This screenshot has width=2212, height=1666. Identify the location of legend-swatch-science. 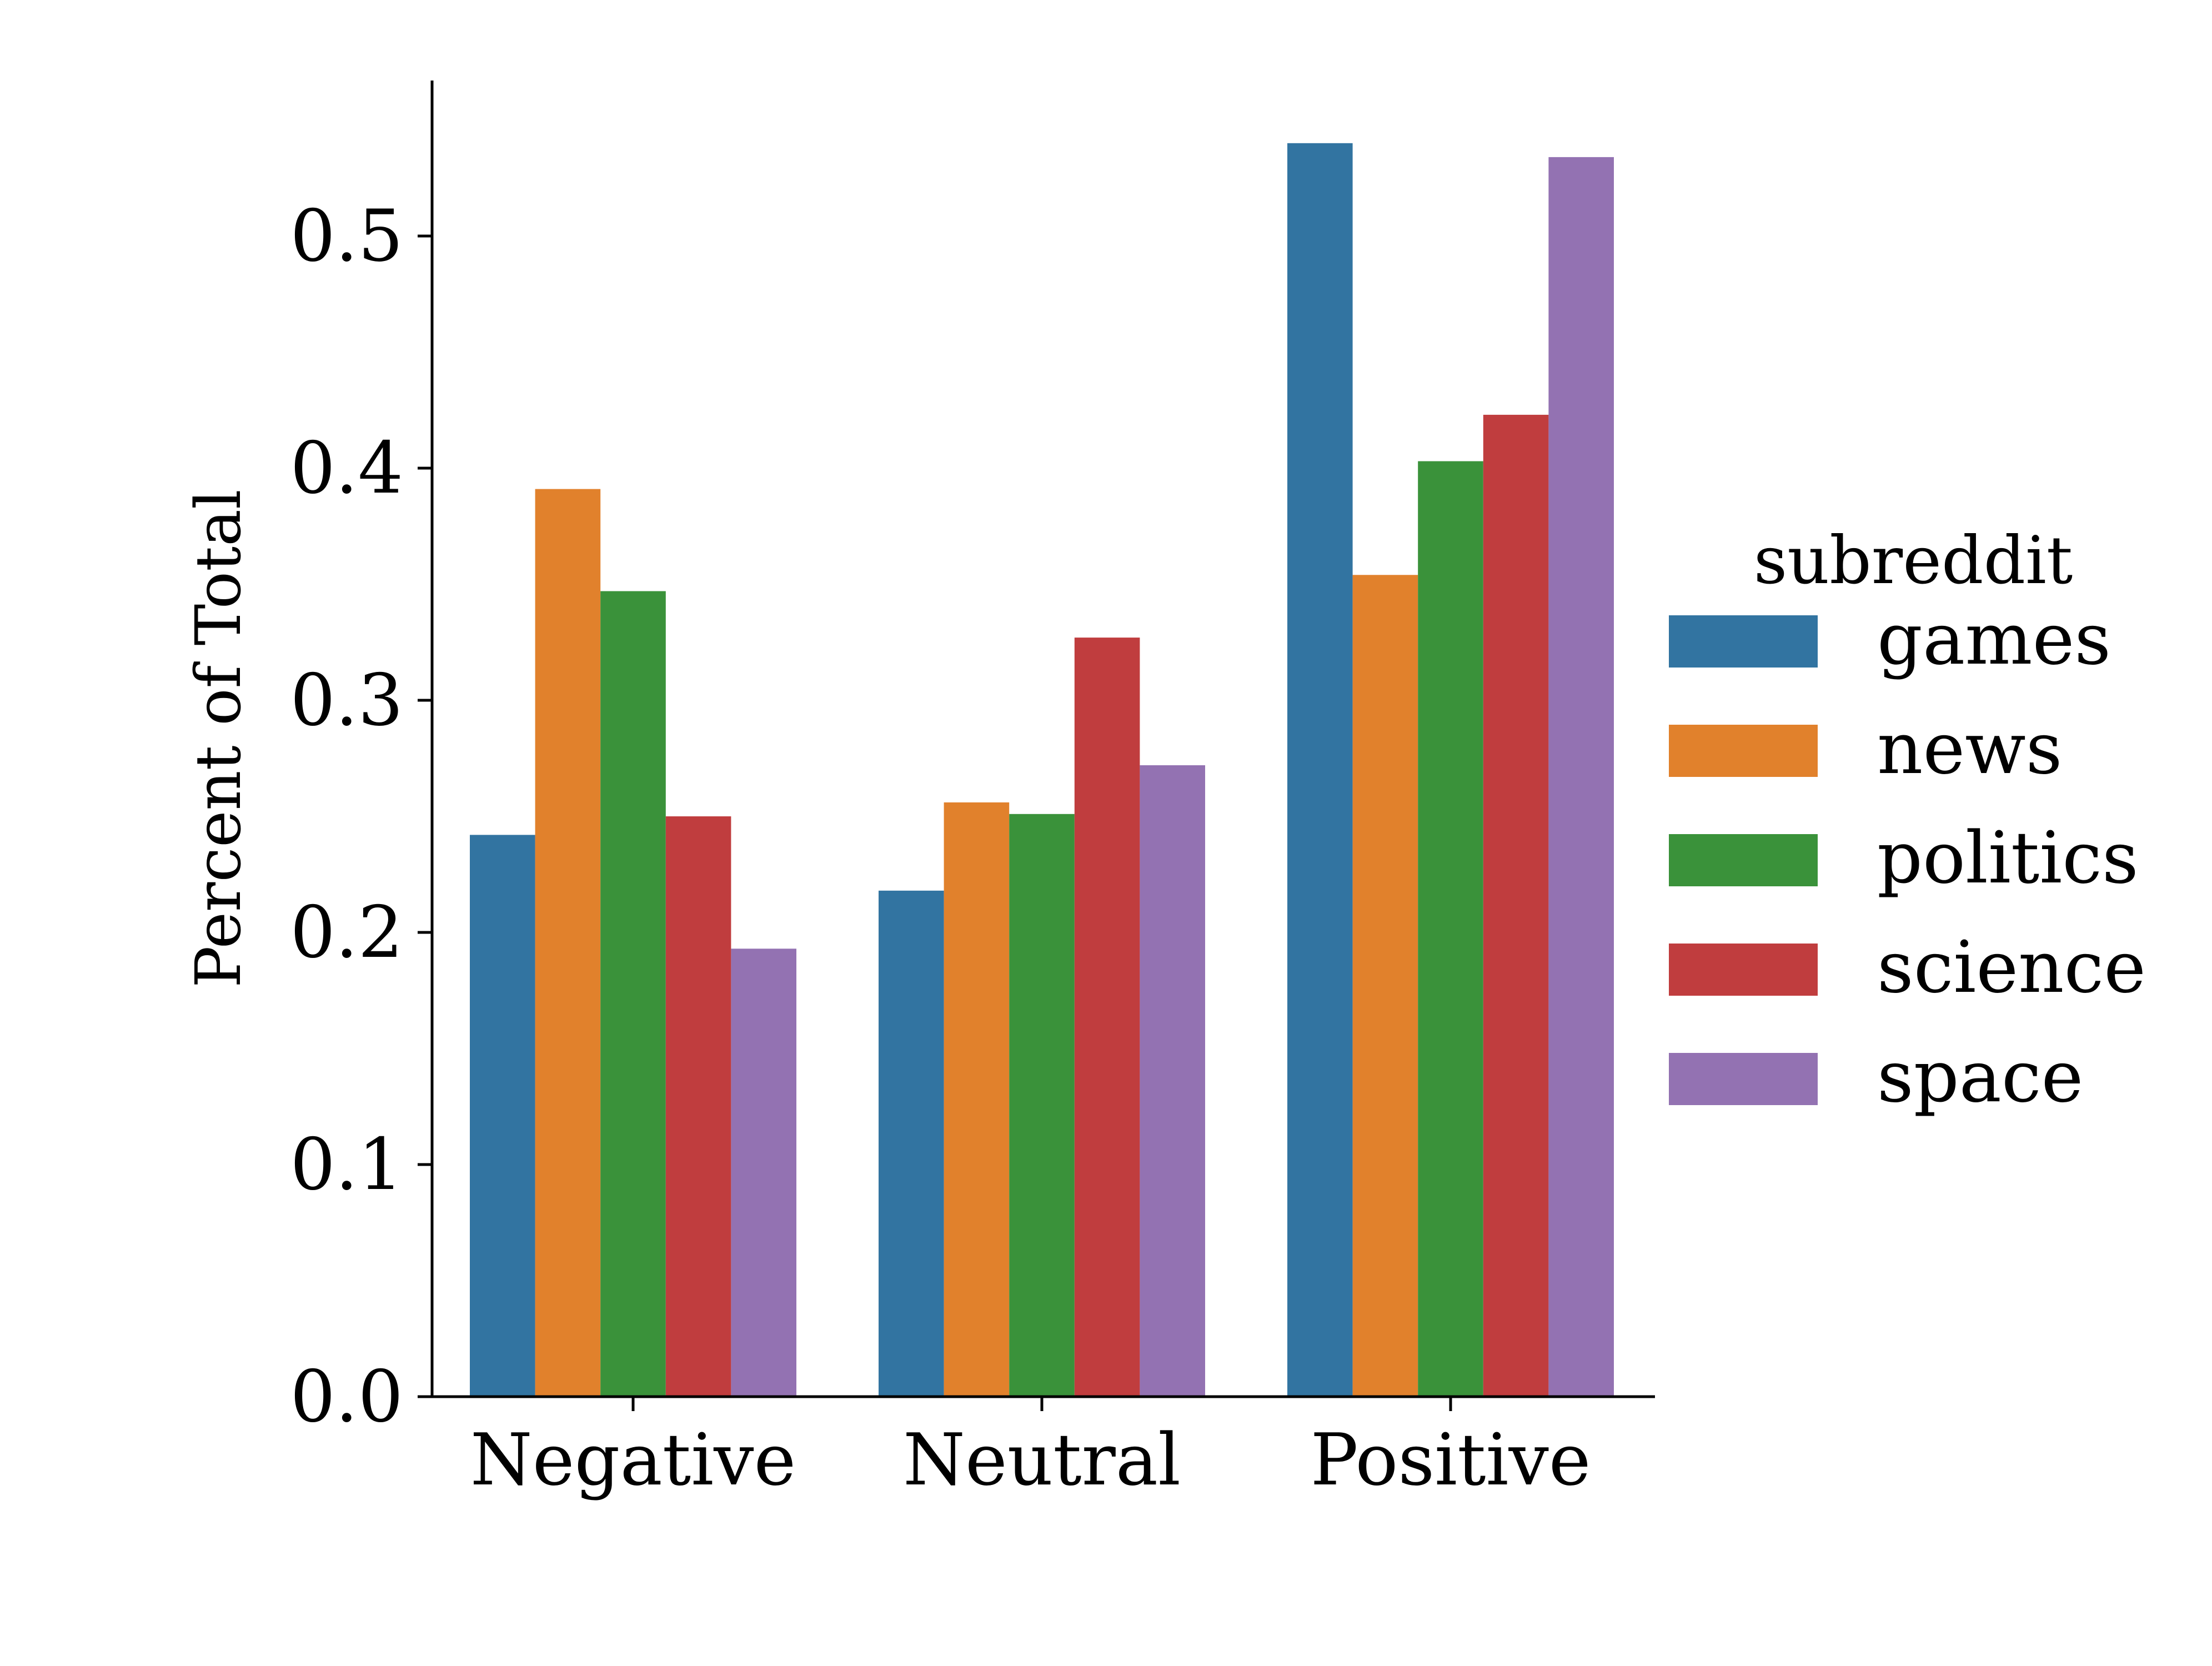
(1743, 970).